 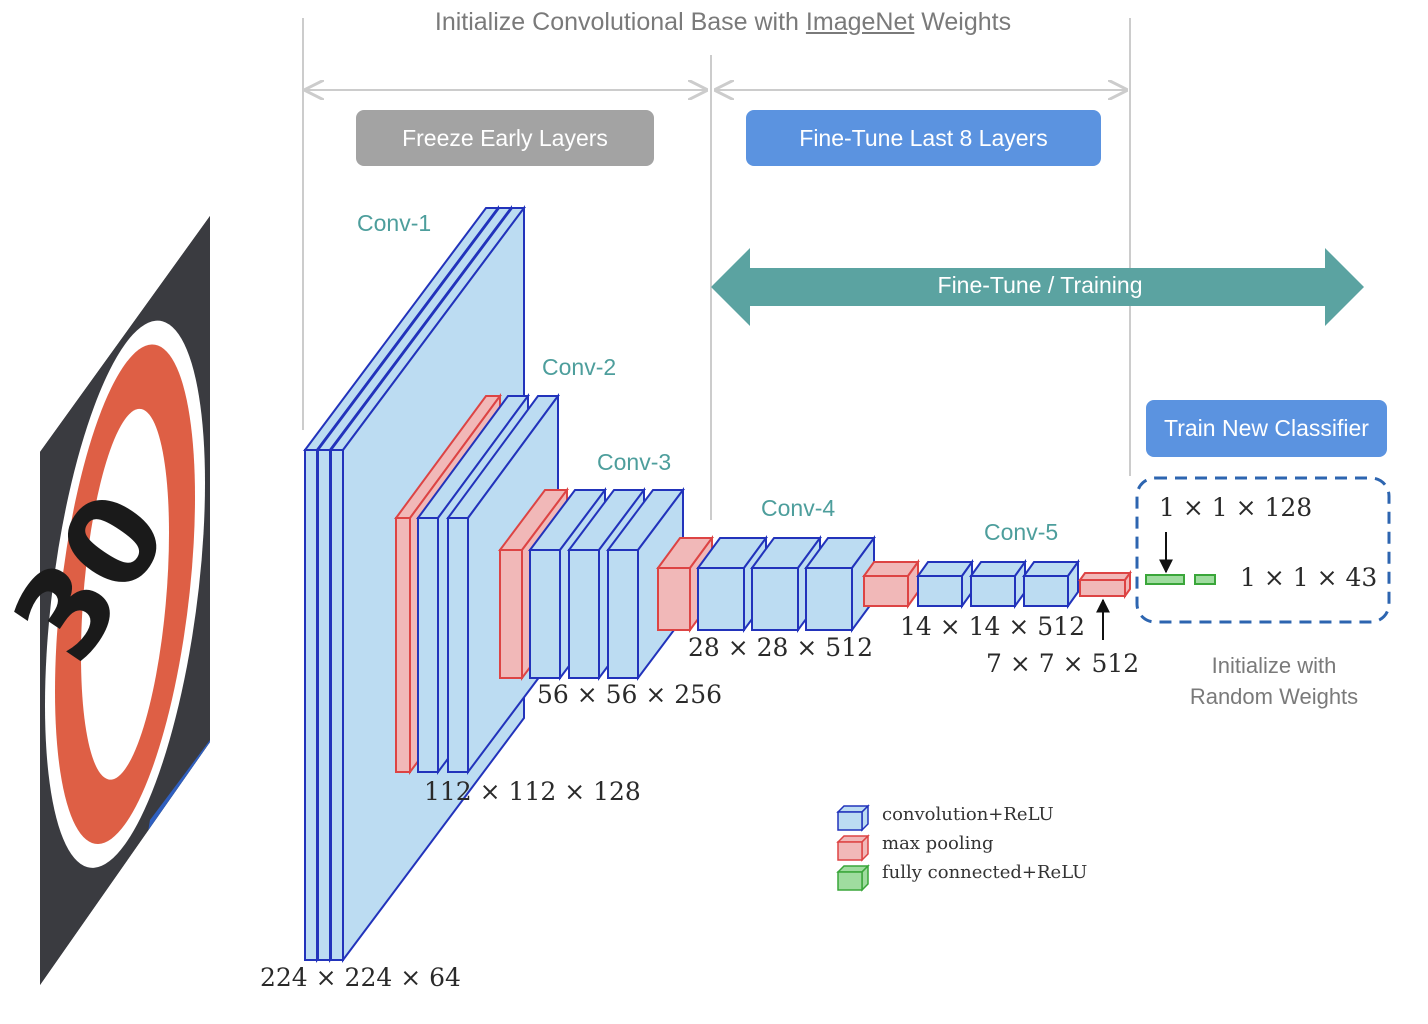 What do you see at coordinates (1274, 665) in the screenshot?
I see `random-weights-line1: Initialize with` at bounding box center [1274, 665].